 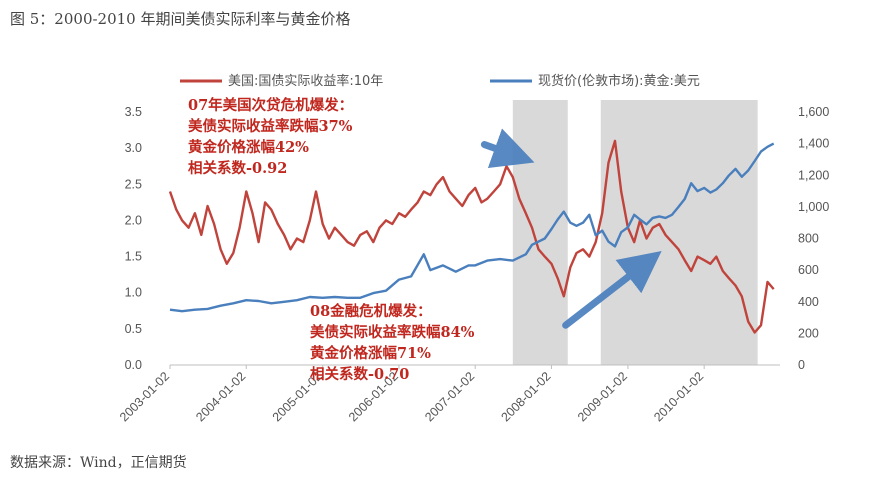 I want to click on annotation-line: 07年美国次贷危机爆发：, so click(x=270, y=105).